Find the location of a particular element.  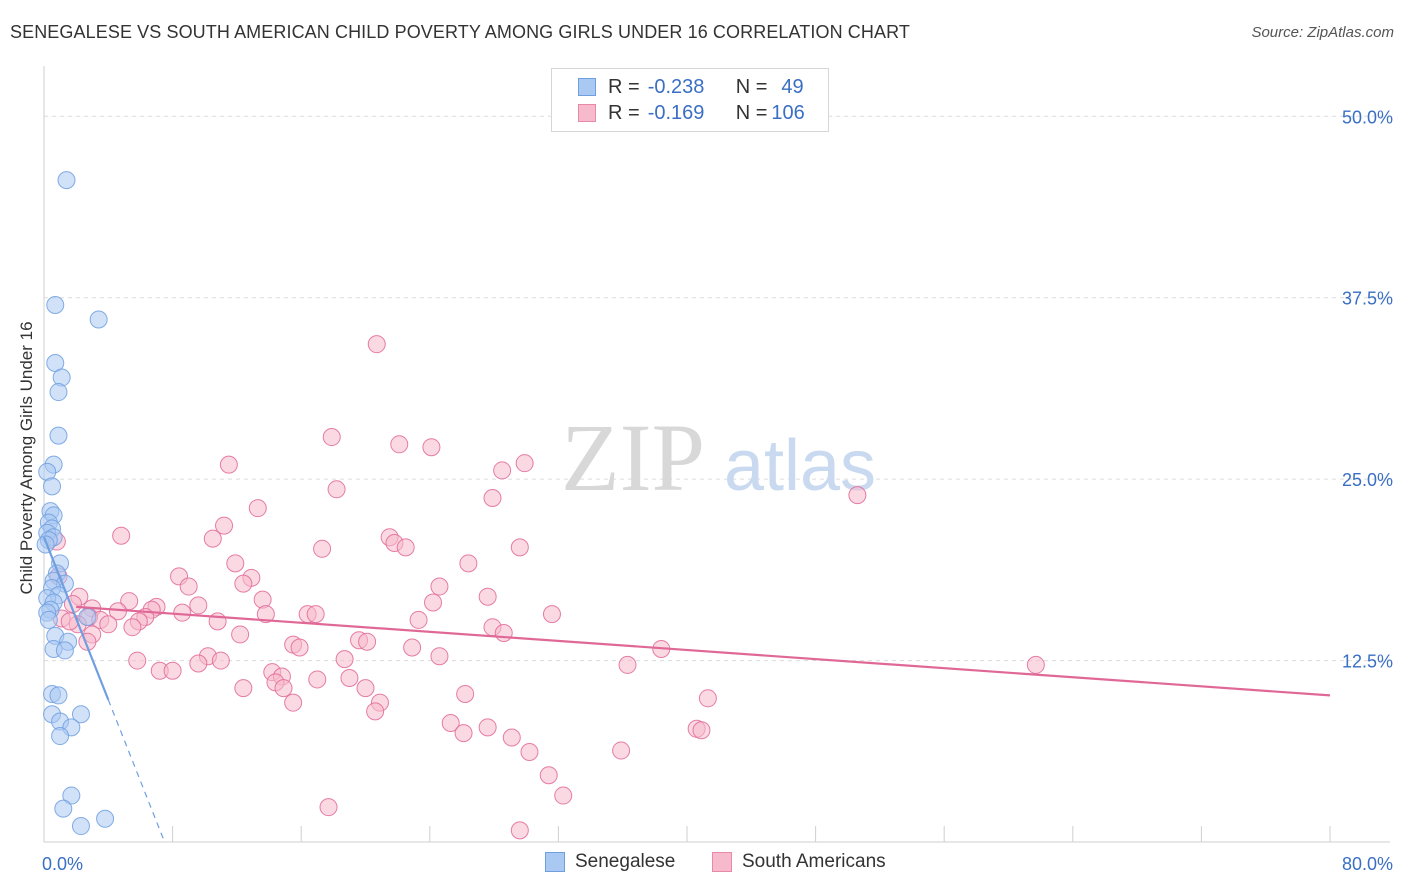

correlation-legend: R = -0.238 N = 49 R = -0.169 N = 106 is located at coordinates (690, 100).